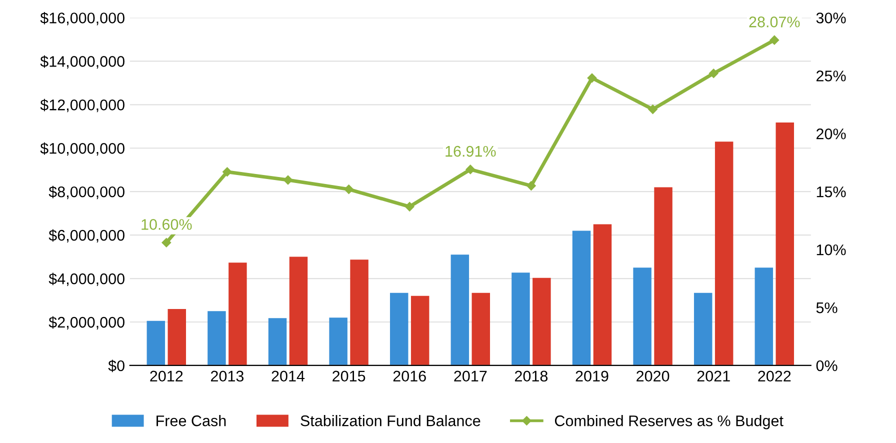 The height and width of the screenshot is (443, 896). I want to click on x-tick-label: 2012, so click(166, 376).